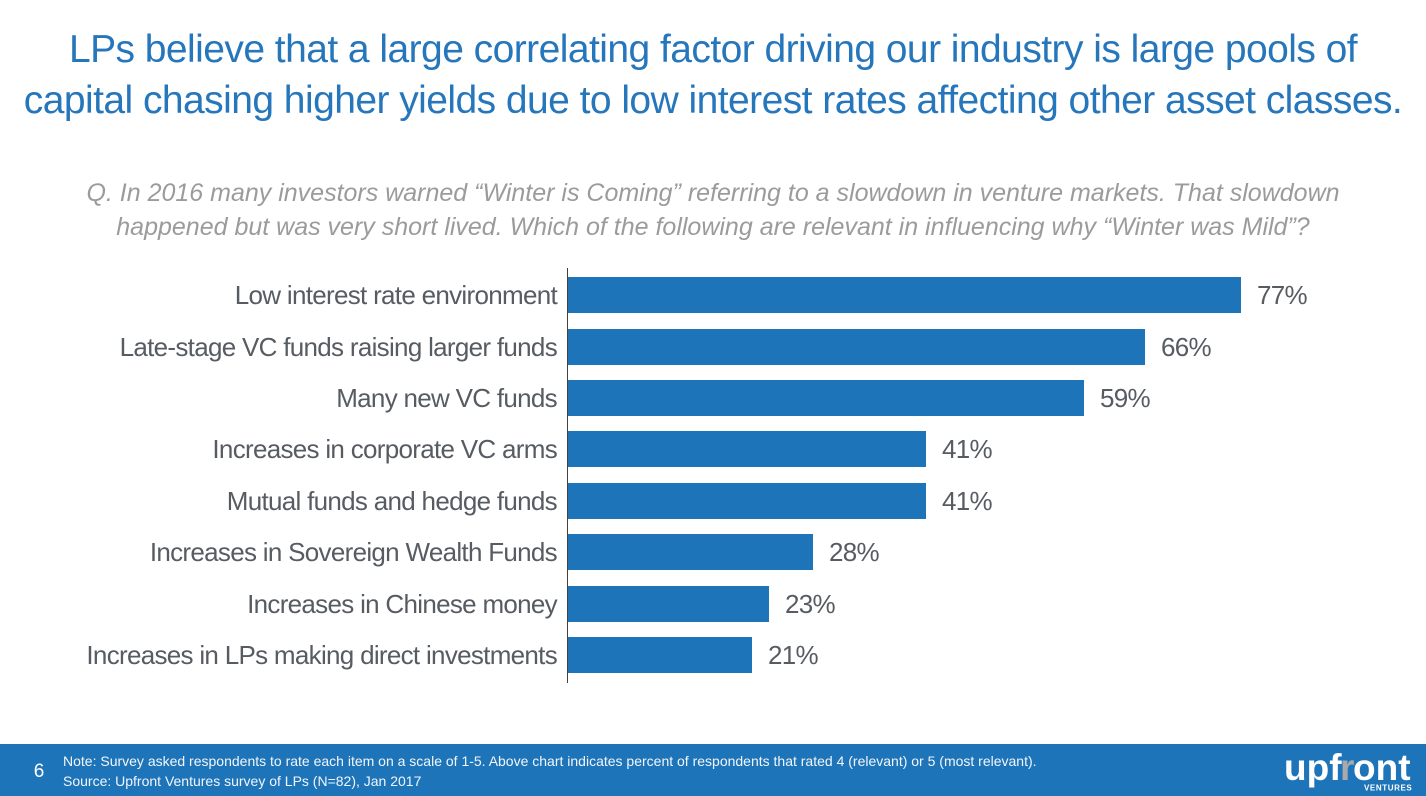 The height and width of the screenshot is (796, 1426). What do you see at coordinates (1388, 788) in the screenshot?
I see `svg-text: VENTURES` at bounding box center [1388, 788].